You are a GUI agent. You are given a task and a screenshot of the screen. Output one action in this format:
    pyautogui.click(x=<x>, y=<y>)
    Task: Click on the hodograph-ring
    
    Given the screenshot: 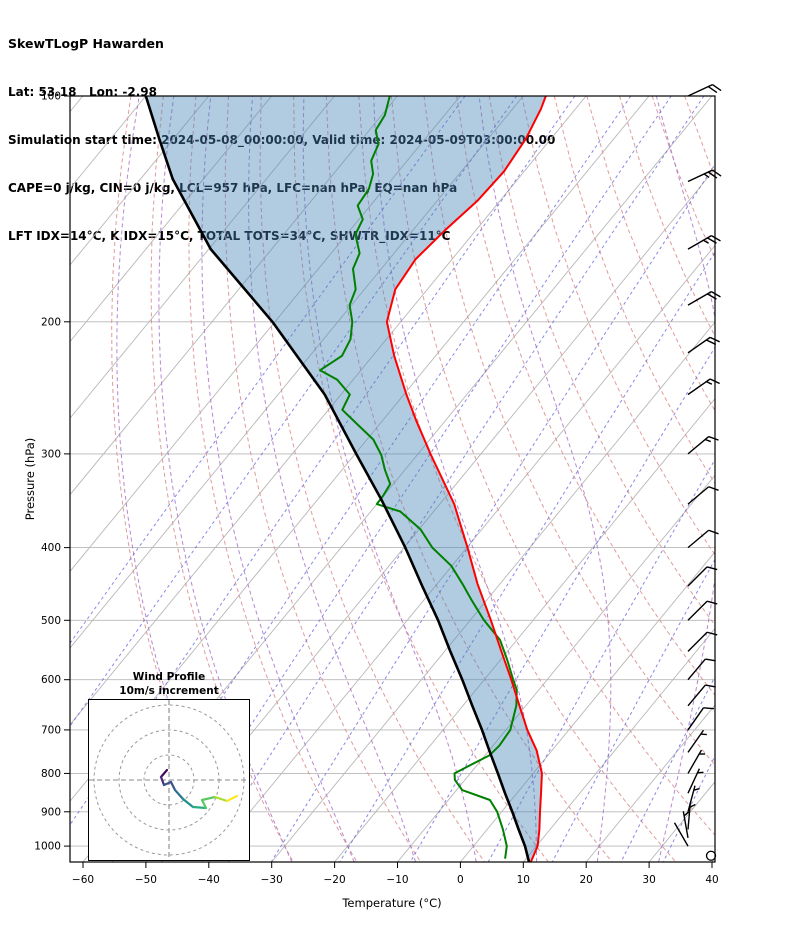 What is the action you would take?
    pyautogui.click(x=169, y=780)
    